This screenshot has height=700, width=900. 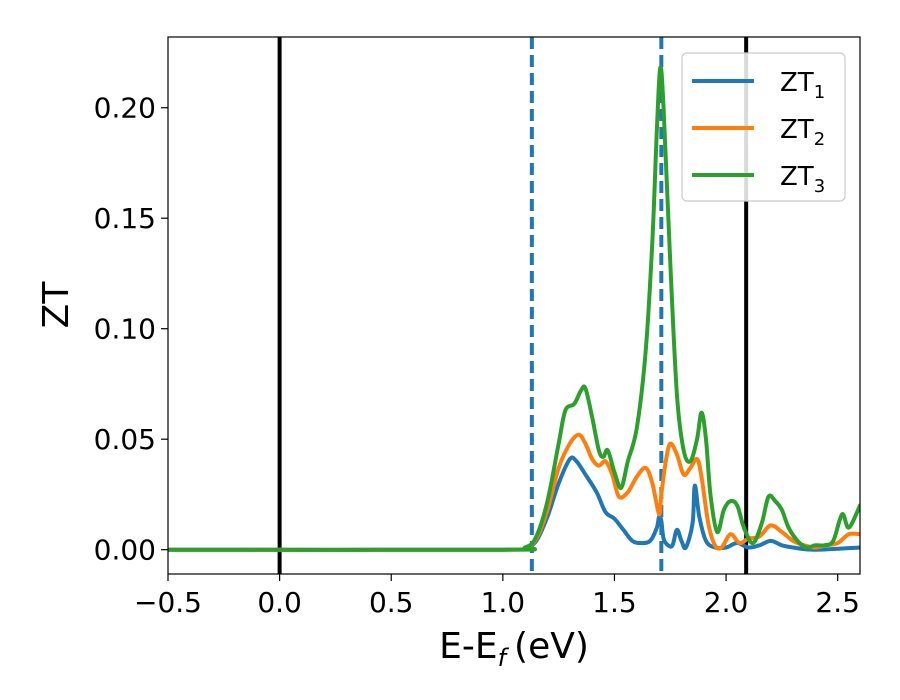 I want to click on legend-box, so click(x=763, y=127).